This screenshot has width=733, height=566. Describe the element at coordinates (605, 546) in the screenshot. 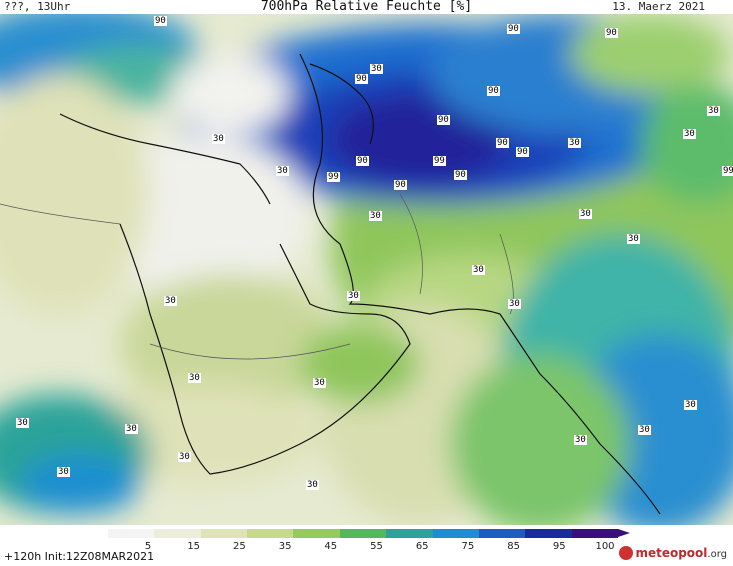

I see `colorbar-tick-label: 100` at that location.